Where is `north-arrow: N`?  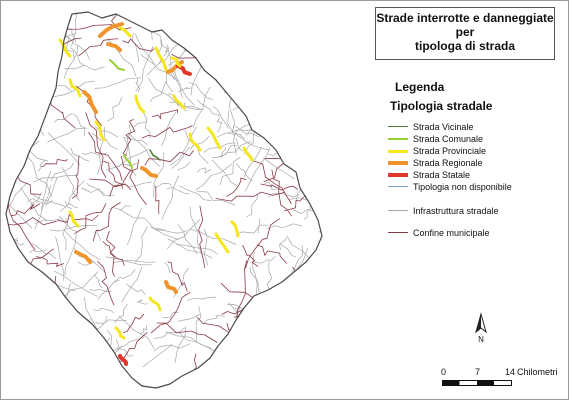
north-arrow: N is located at coordinates (481, 328).